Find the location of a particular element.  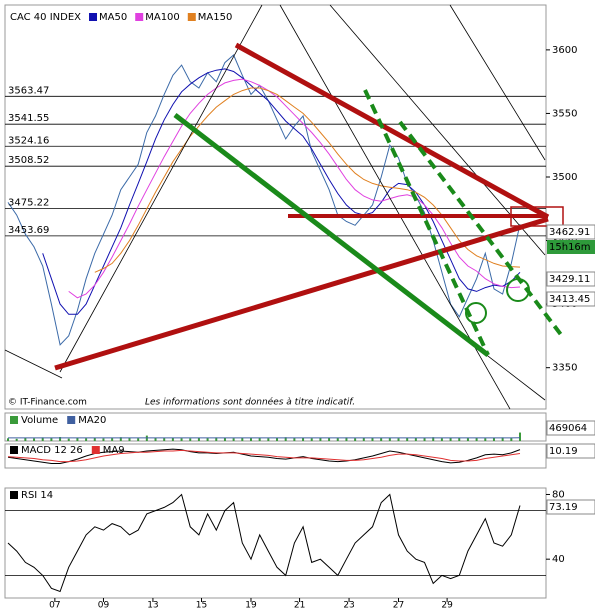

ma100-value-box is located at coordinates (570, 299).